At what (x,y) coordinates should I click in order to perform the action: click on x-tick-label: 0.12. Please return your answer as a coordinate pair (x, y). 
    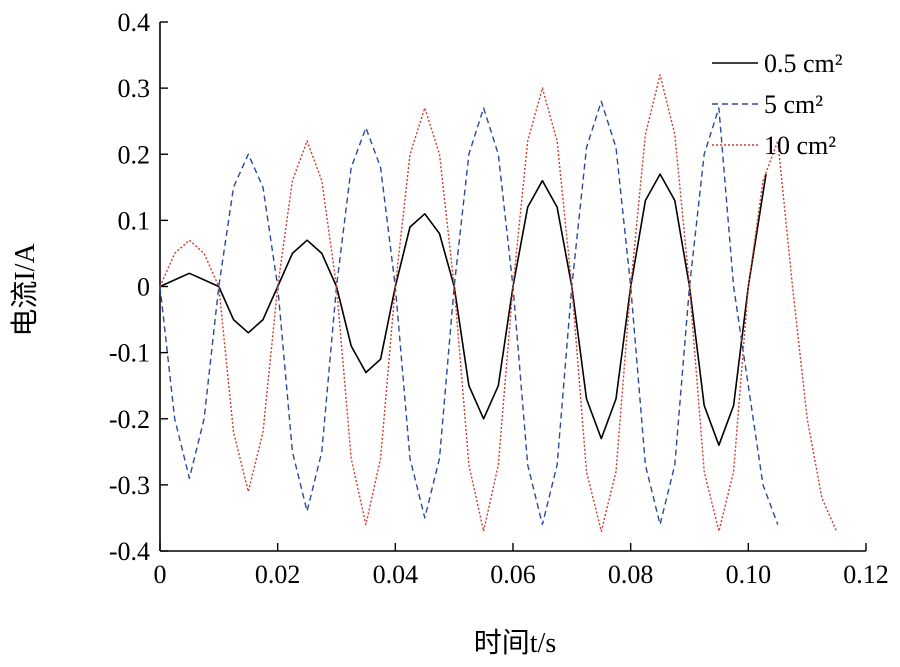
    Looking at the image, I should click on (866, 574).